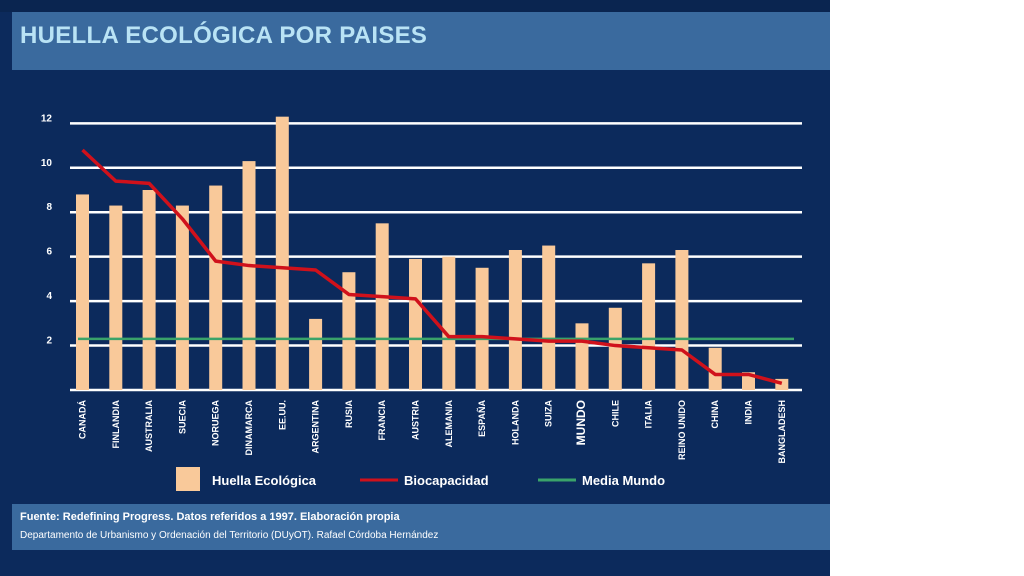  What do you see at coordinates (782, 432) in the screenshot?
I see `x-category-label: BANGLADESH` at bounding box center [782, 432].